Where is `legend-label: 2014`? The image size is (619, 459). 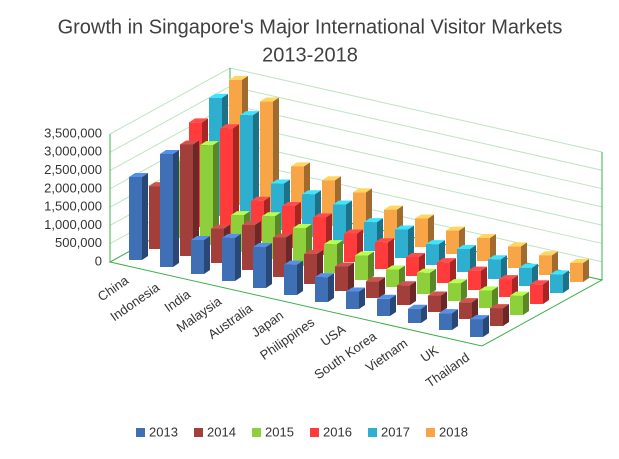
legend-label: 2014 is located at coordinates (221, 431).